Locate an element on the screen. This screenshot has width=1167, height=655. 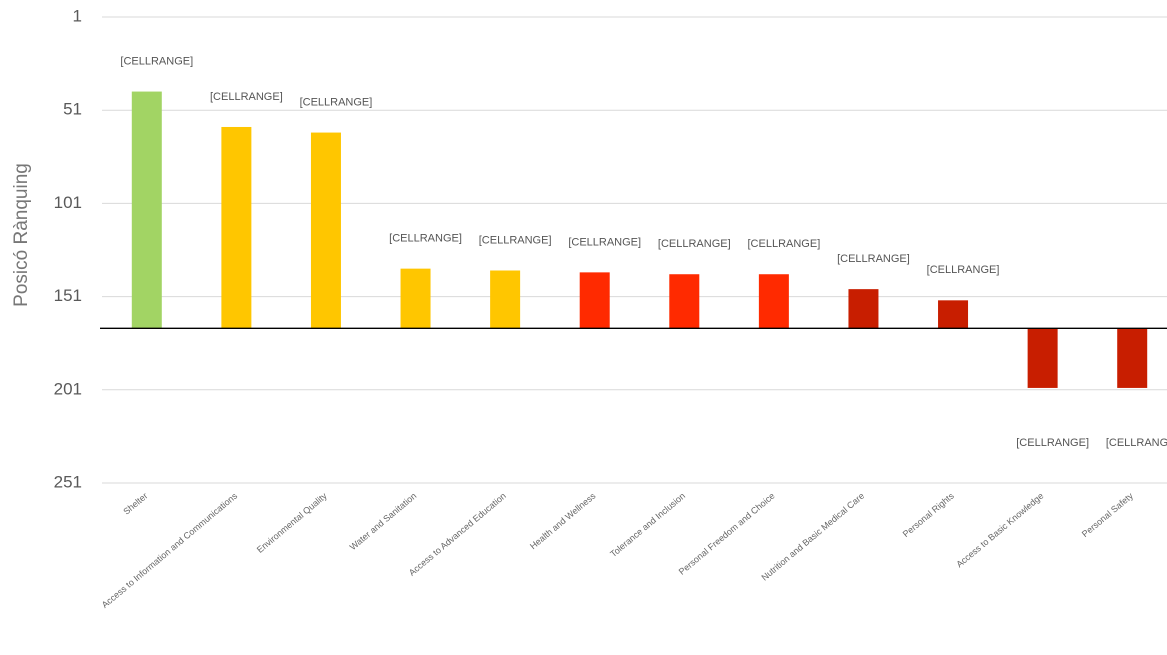
x-tick-label: Water and Sanitation is located at coordinates (383, 521).